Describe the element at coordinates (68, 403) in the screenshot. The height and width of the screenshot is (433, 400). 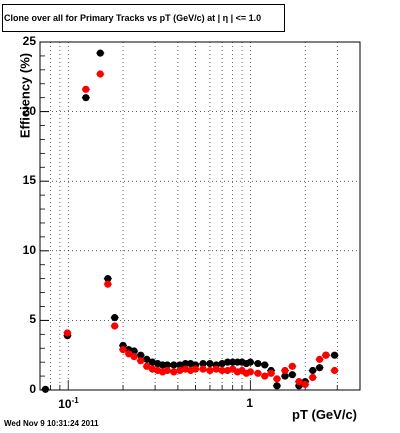
I see `x-tick-label: 10-1` at that location.